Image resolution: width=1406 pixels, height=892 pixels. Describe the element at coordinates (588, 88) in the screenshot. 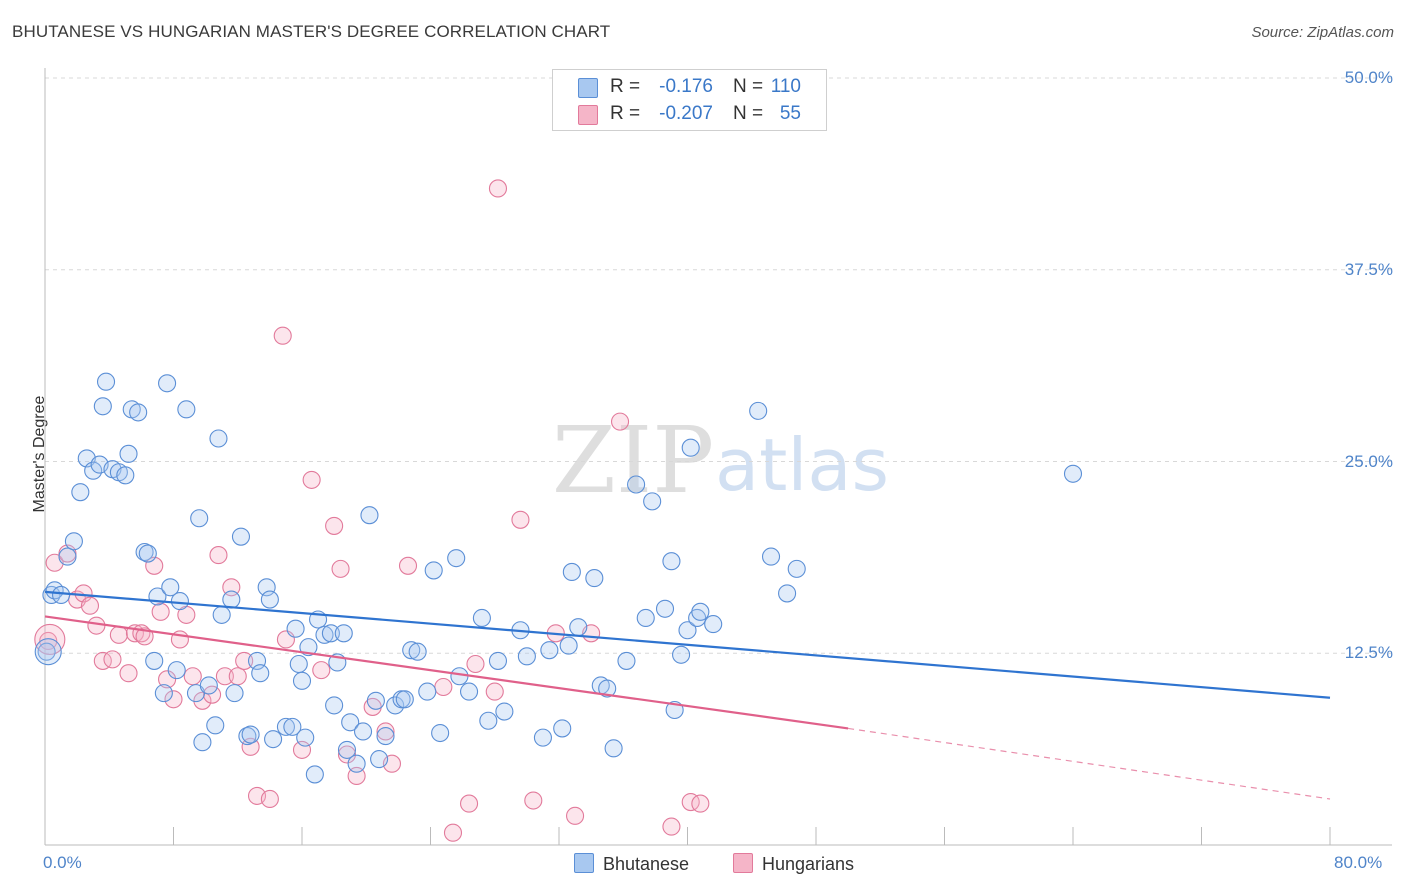

I see `bhutanese-swatch` at that location.